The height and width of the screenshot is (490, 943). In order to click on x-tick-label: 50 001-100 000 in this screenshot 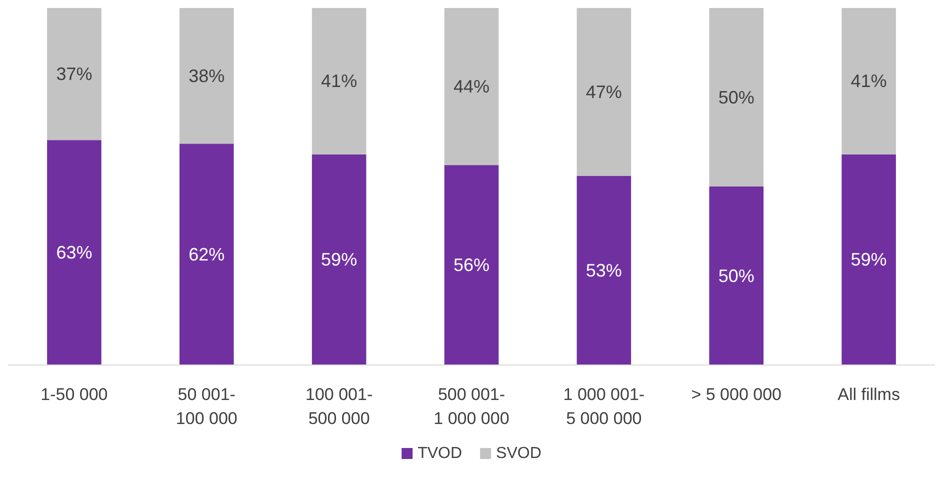, I will do `click(207, 406)`.